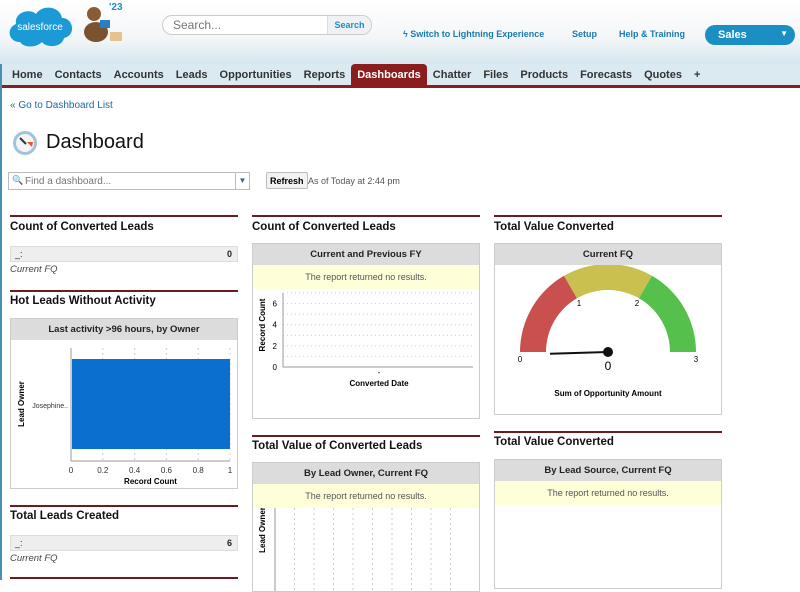 This screenshot has width=800, height=592. Describe the element at coordinates (83, 301) in the screenshot. I see `component-title: Hot Leads Without Activity` at that location.